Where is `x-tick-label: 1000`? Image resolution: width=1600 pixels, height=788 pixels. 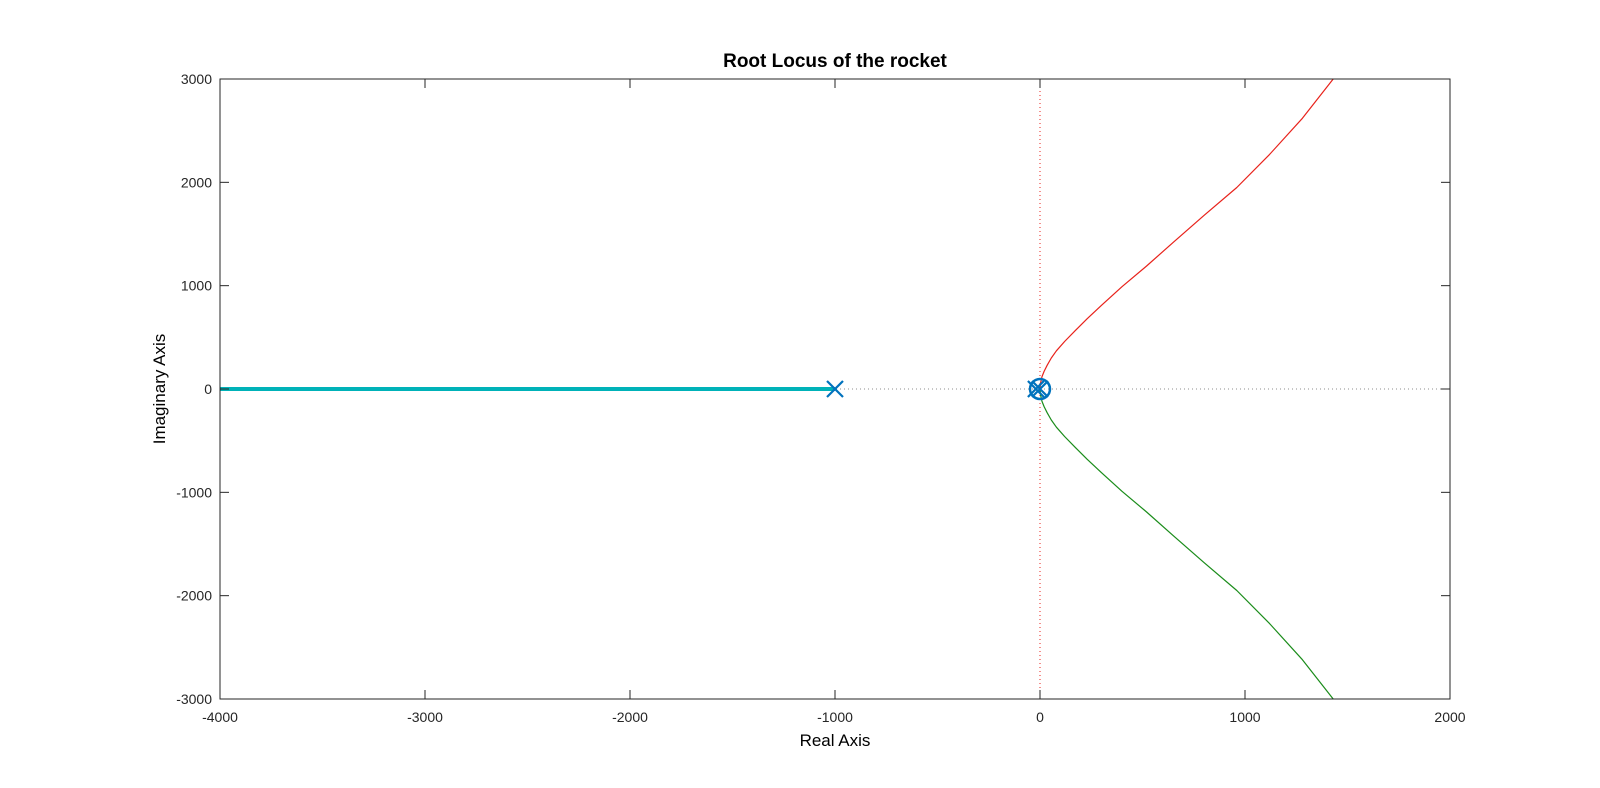
x-tick-label: 1000 is located at coordinates (1244, 717).